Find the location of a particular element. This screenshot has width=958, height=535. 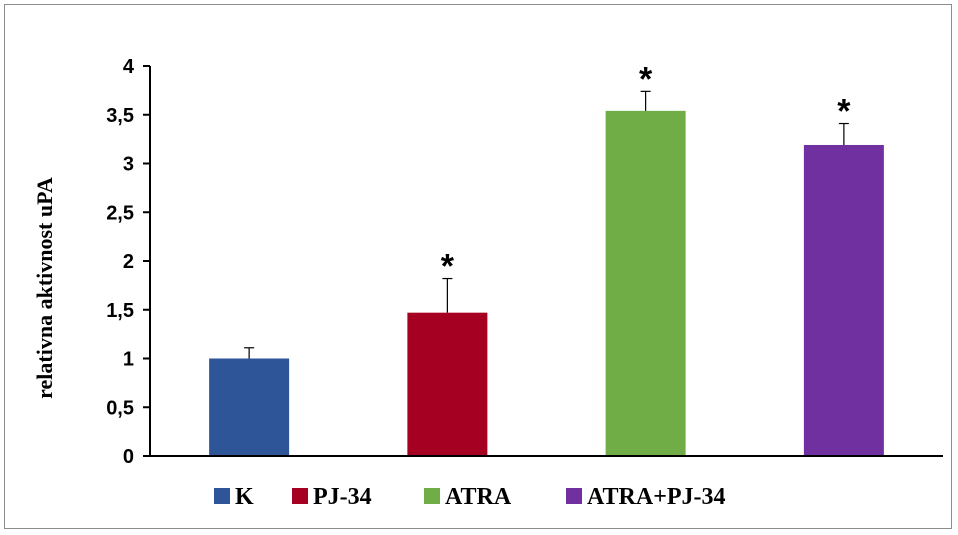

y-axis-label: relativna aktivnost uPA is located at coordinates (44, 288).